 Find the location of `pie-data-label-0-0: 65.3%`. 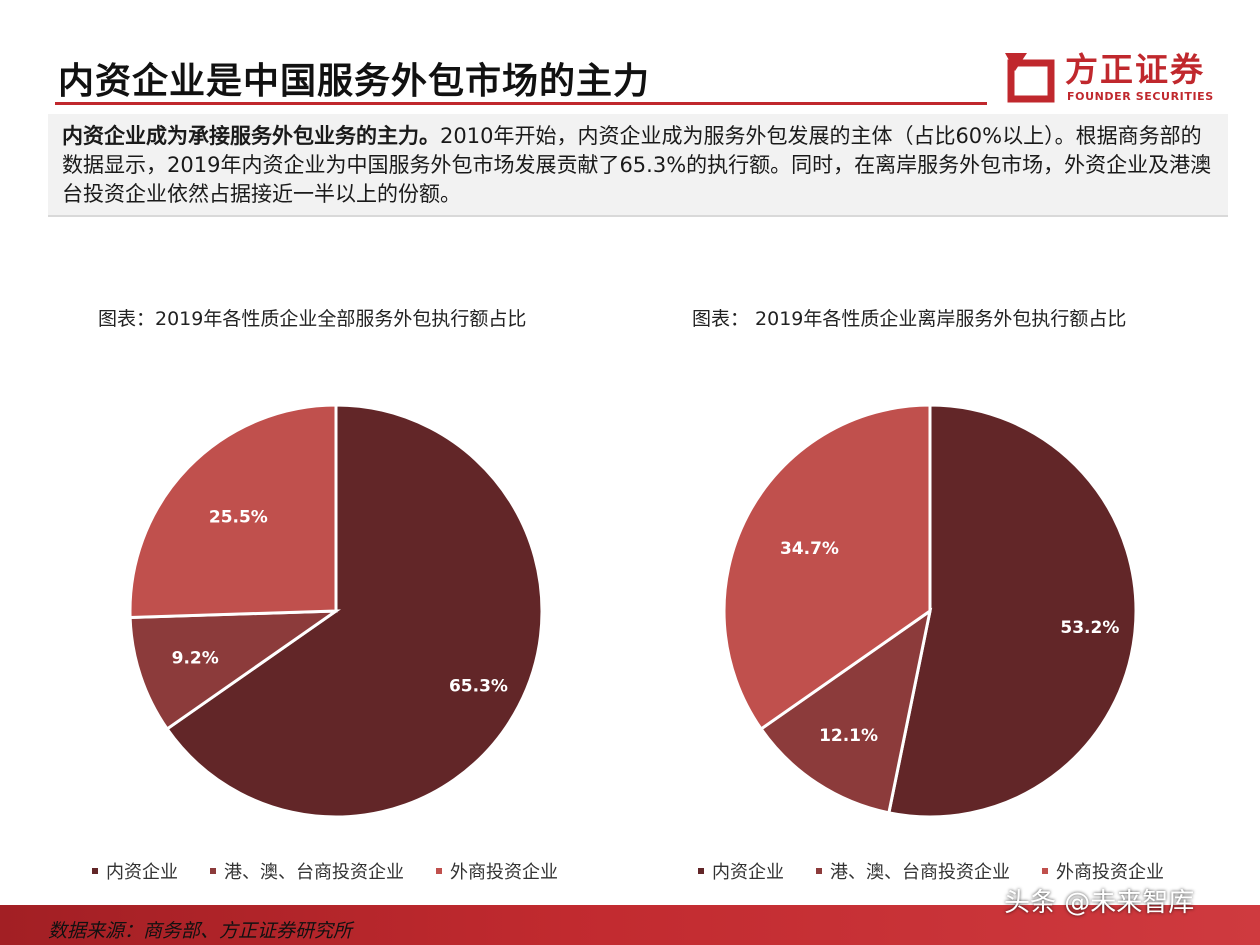

pie-data-label-0-0: 65.3% is located at coordinates (478, 686).